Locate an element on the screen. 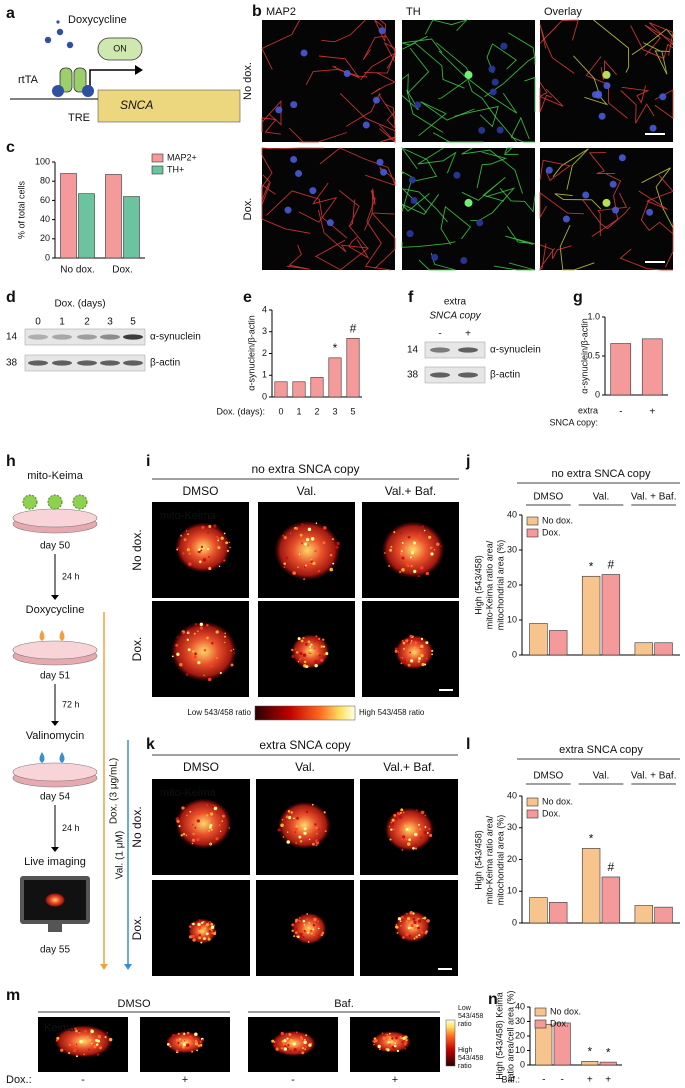 The image size is (685, 1088). lane-label: + is located at coordinates (468, 334).